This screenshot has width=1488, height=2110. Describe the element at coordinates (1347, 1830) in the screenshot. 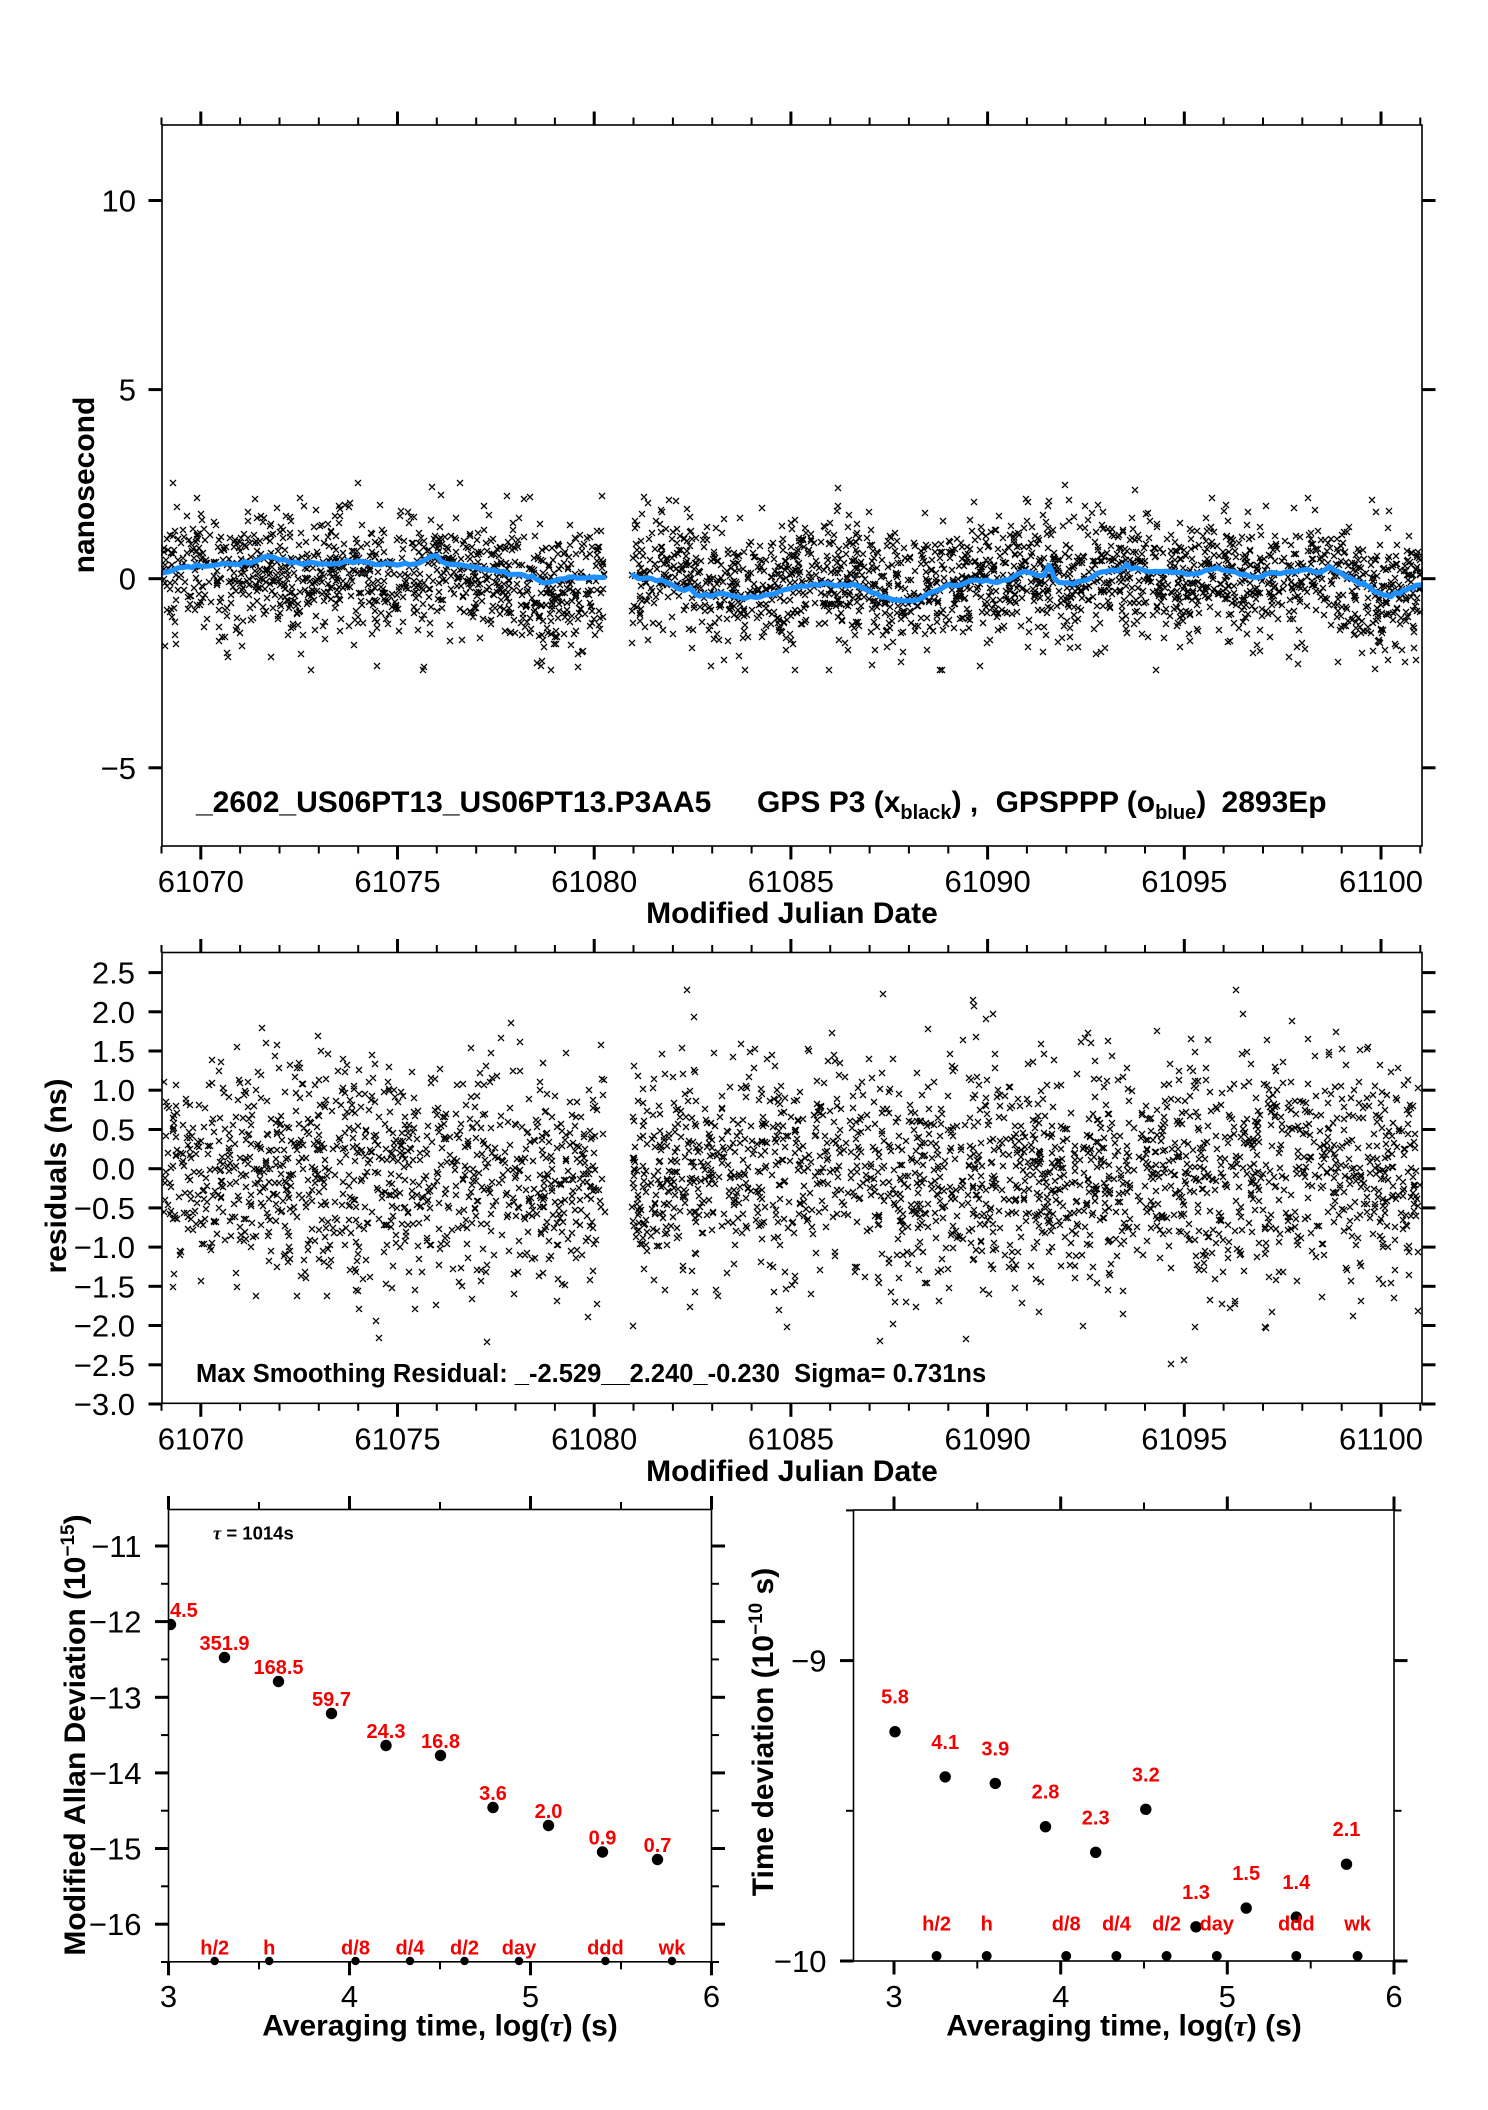

I see `svg-text: 2.1` at that location.